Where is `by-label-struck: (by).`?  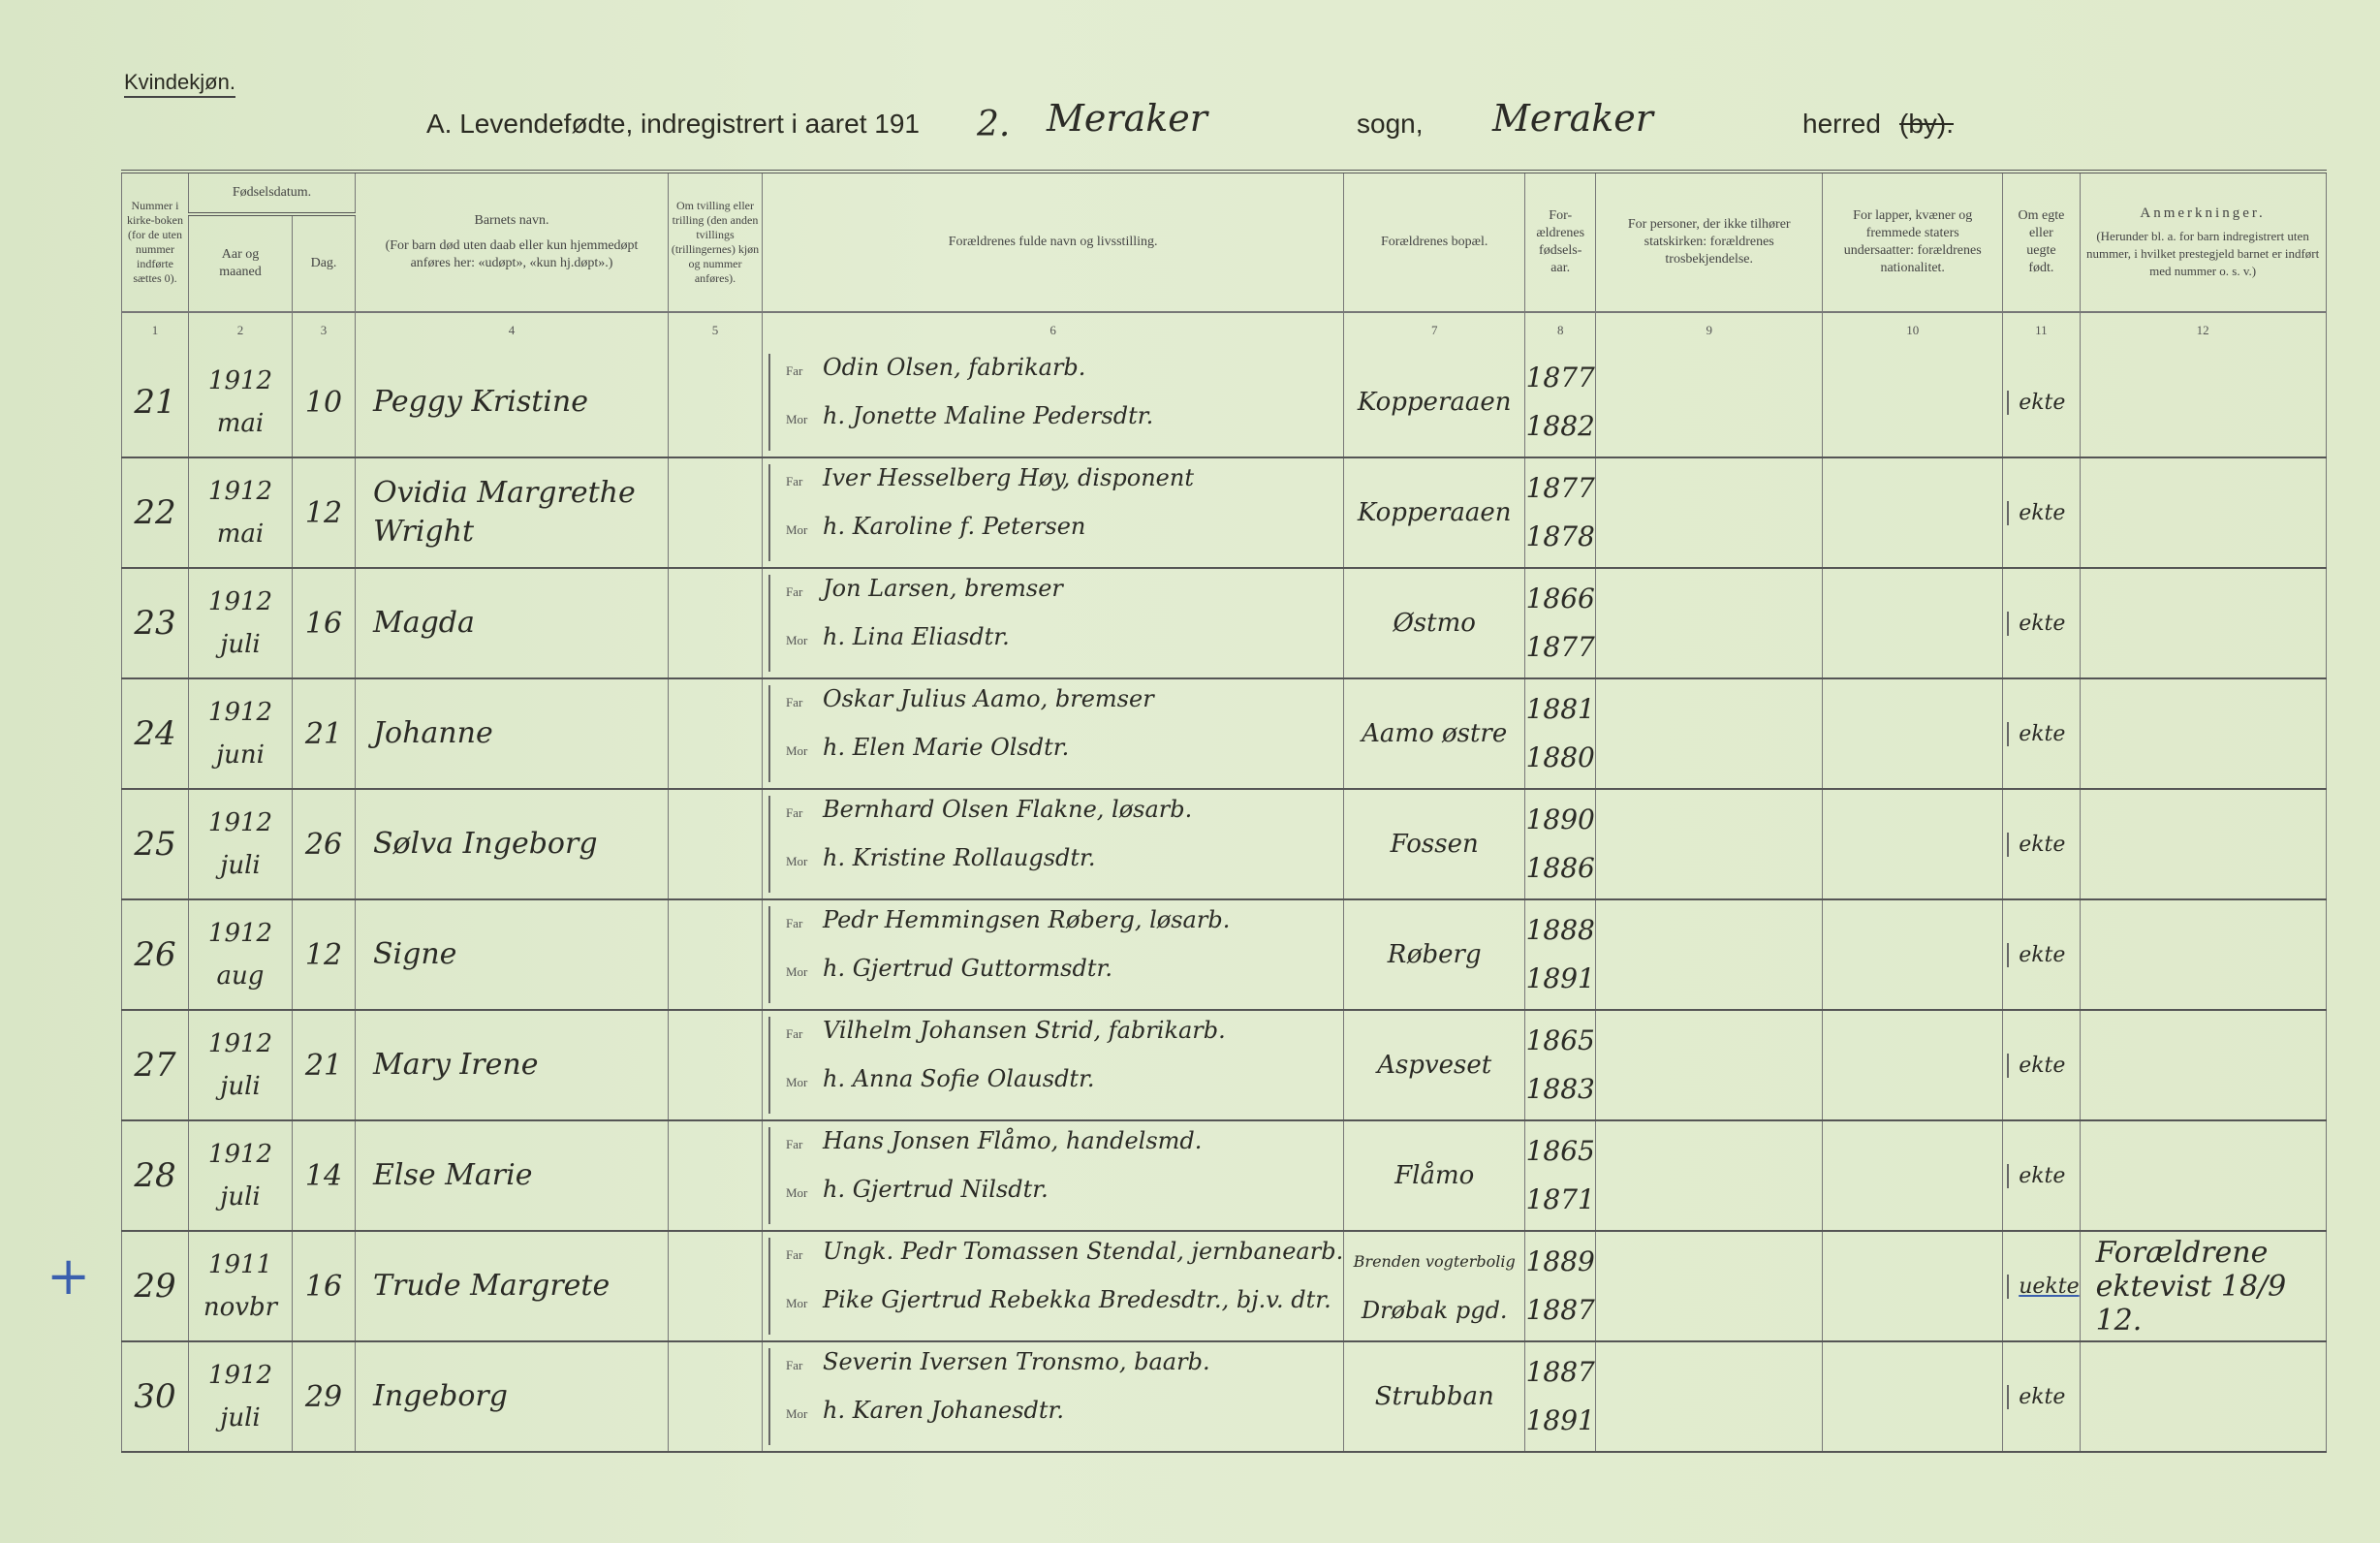 by-label-struck: (by). is located at coordinates (1927, 124).